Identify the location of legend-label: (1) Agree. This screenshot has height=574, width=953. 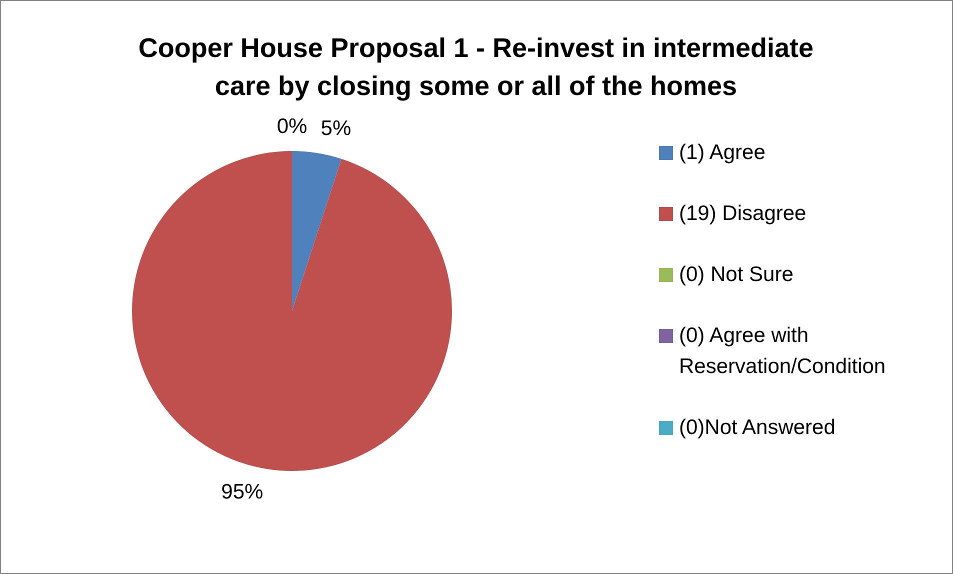
(722, 153).